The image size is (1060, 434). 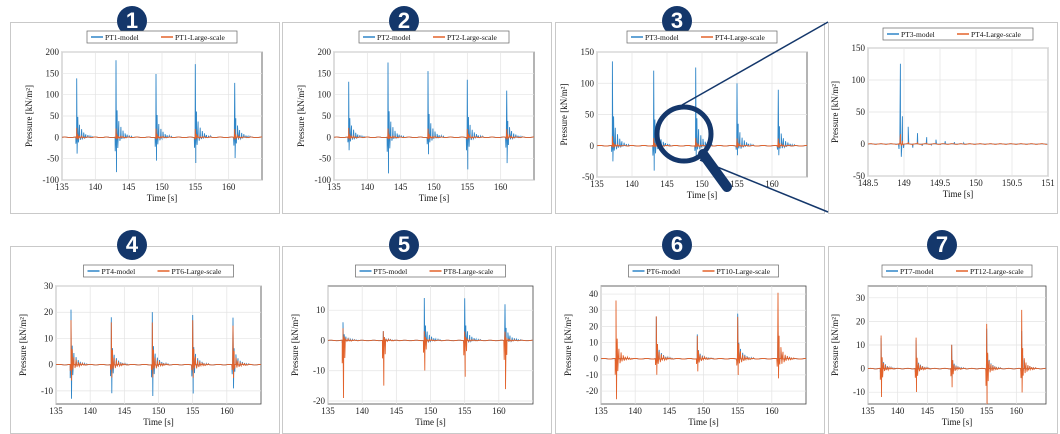 What do you see at coordinates (957, 271) in the screenshot?
I see `legend: PT7-model PT12-Large-scale` at bounding box center [957, 271].